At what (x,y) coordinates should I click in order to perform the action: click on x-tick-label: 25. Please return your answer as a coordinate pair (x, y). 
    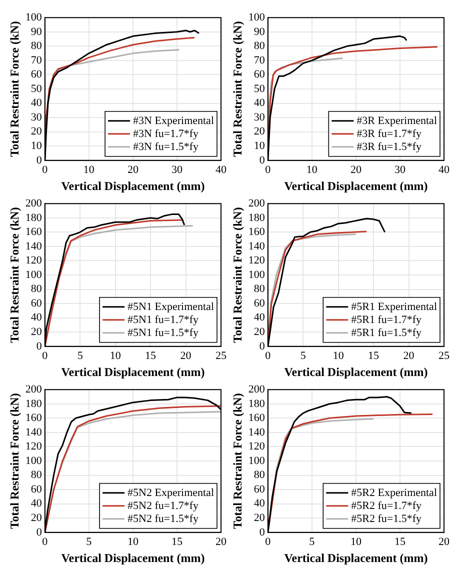
    Looking at the image, I should click on (221, 356).